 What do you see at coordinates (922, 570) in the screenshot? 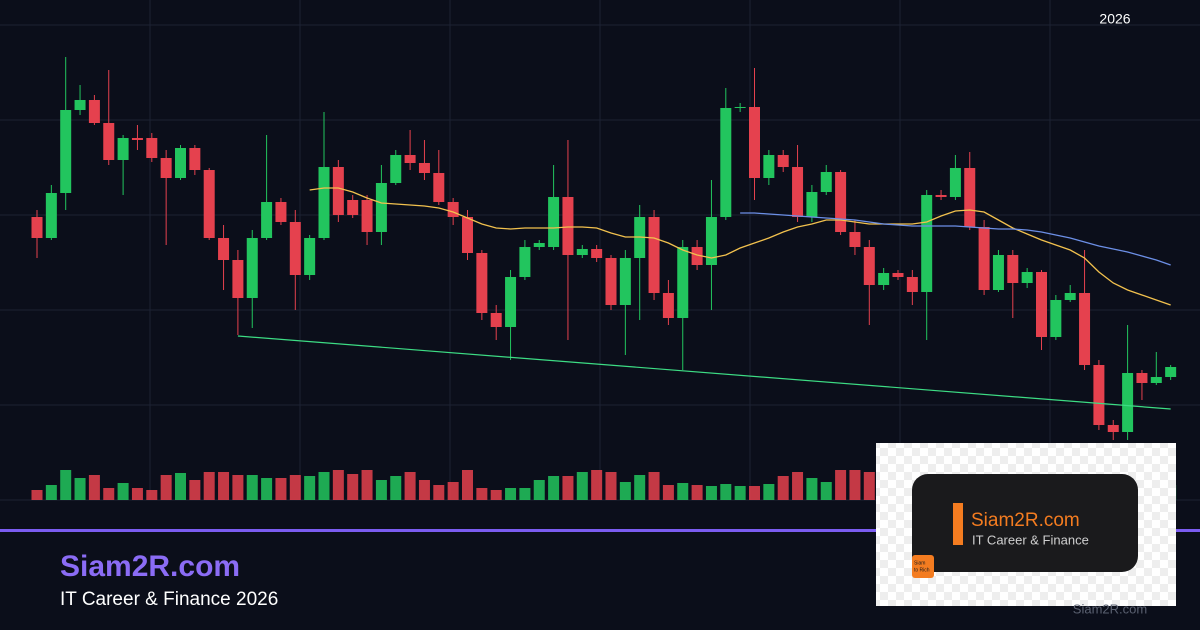
I see `logo-badge-bottom: to Rich` at bounding box center [922, 570].